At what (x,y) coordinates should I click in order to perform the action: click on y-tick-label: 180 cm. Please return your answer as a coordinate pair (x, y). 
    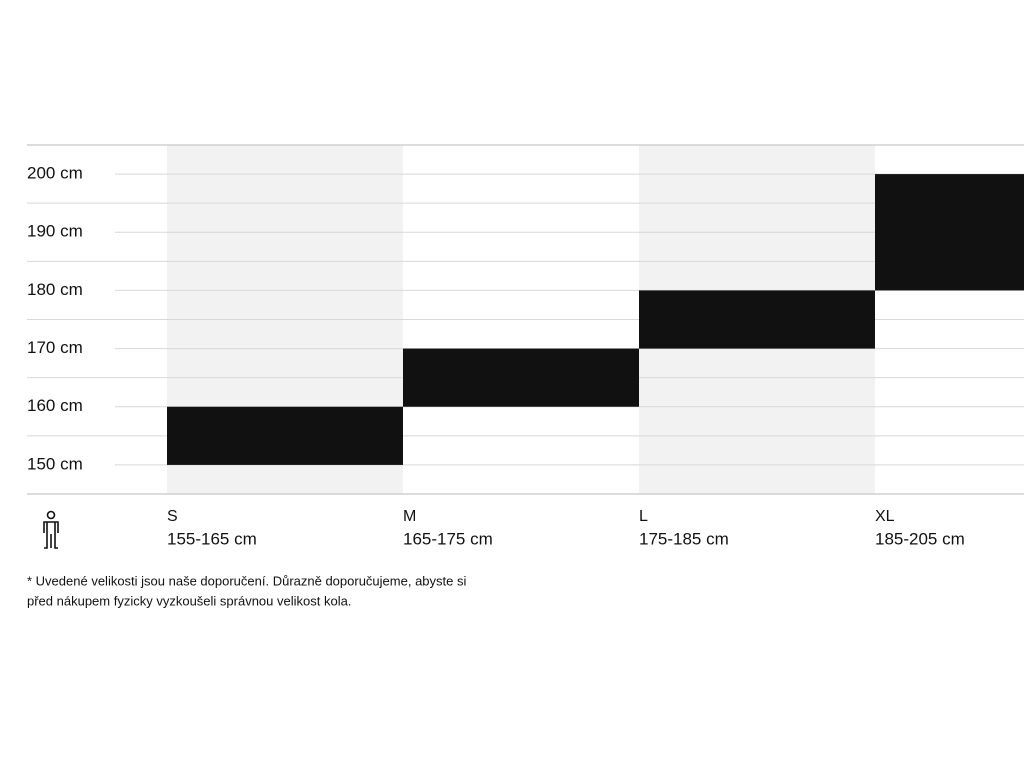
    Looking at the image, I should click on (55, 289).